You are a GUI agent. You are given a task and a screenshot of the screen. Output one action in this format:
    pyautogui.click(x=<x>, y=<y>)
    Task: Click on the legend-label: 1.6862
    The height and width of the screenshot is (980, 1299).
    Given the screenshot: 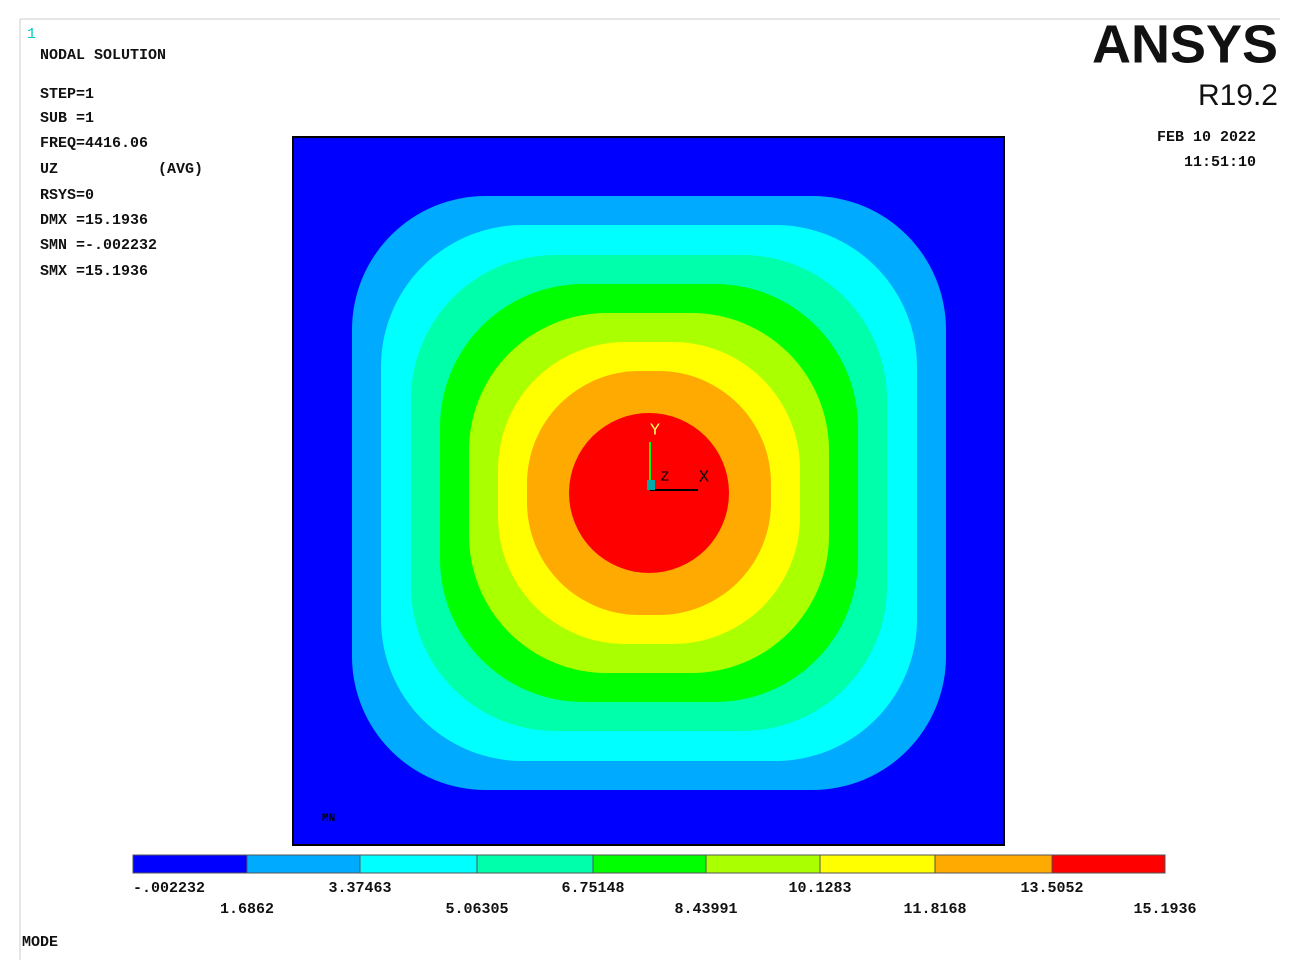 What is the action you would take?
    pyautogui.click(x=247, y=909)
    